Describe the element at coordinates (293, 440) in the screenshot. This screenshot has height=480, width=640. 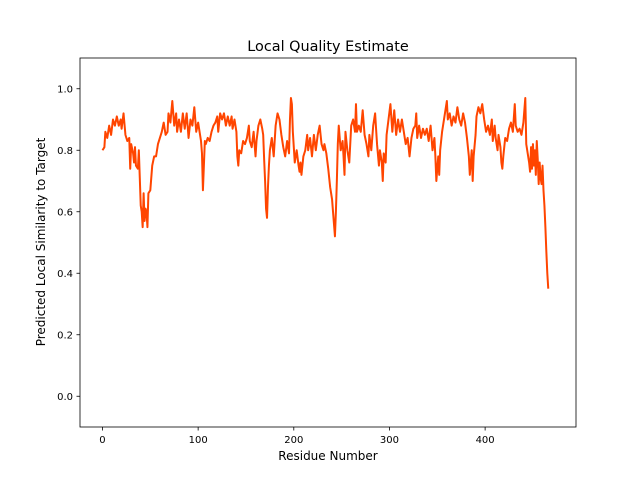
I see `x-tick-label: 200` at that location.